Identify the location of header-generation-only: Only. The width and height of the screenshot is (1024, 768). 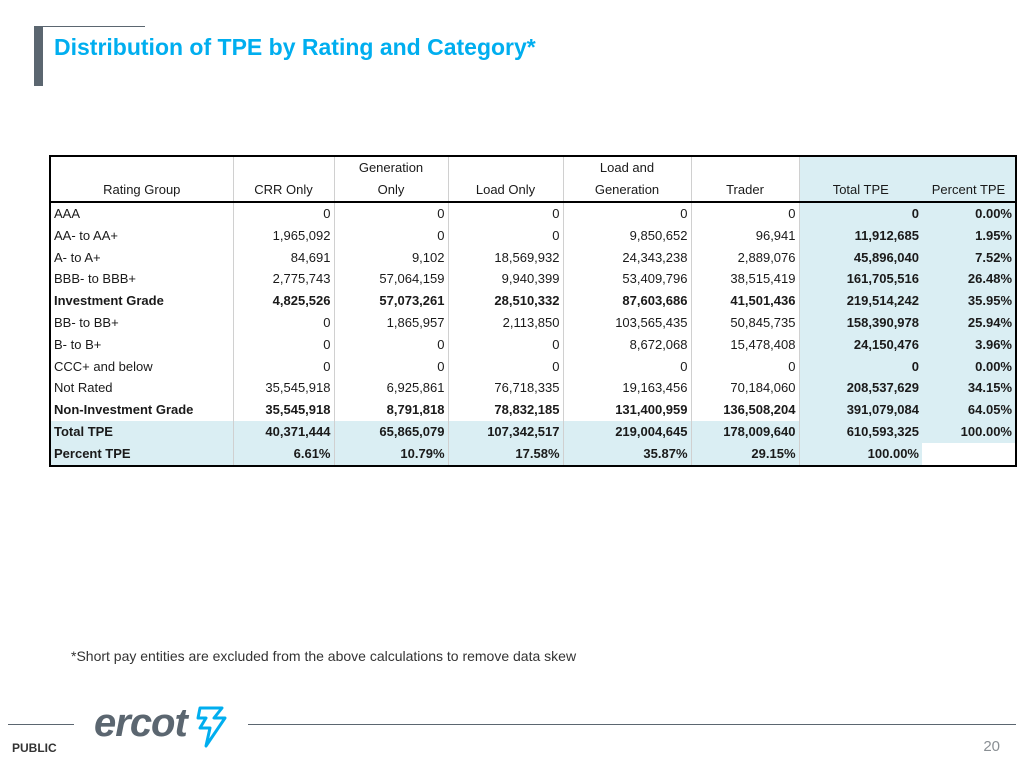
(391, 191).